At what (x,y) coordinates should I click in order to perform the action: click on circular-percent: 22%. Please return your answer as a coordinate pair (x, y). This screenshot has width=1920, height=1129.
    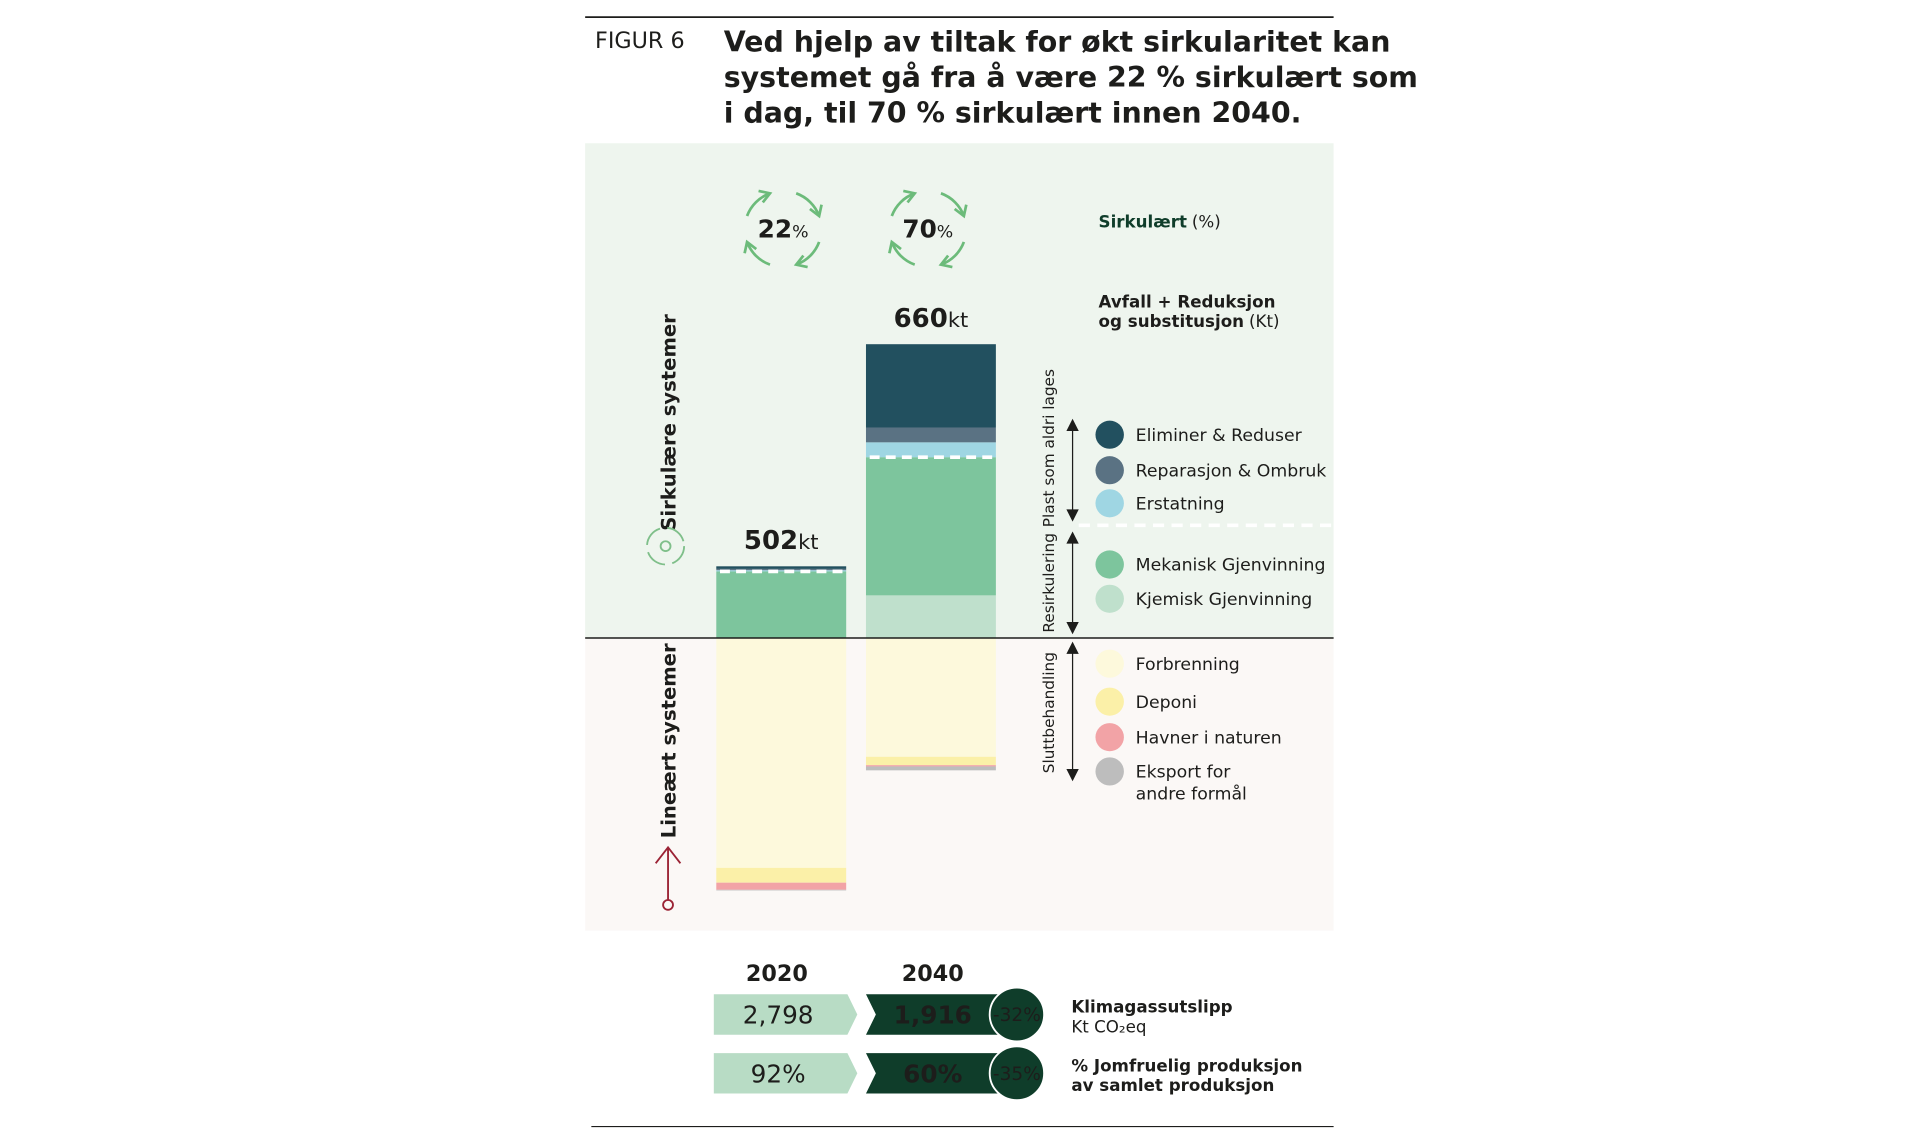
    Looking at the image, I should click on (783, 229).